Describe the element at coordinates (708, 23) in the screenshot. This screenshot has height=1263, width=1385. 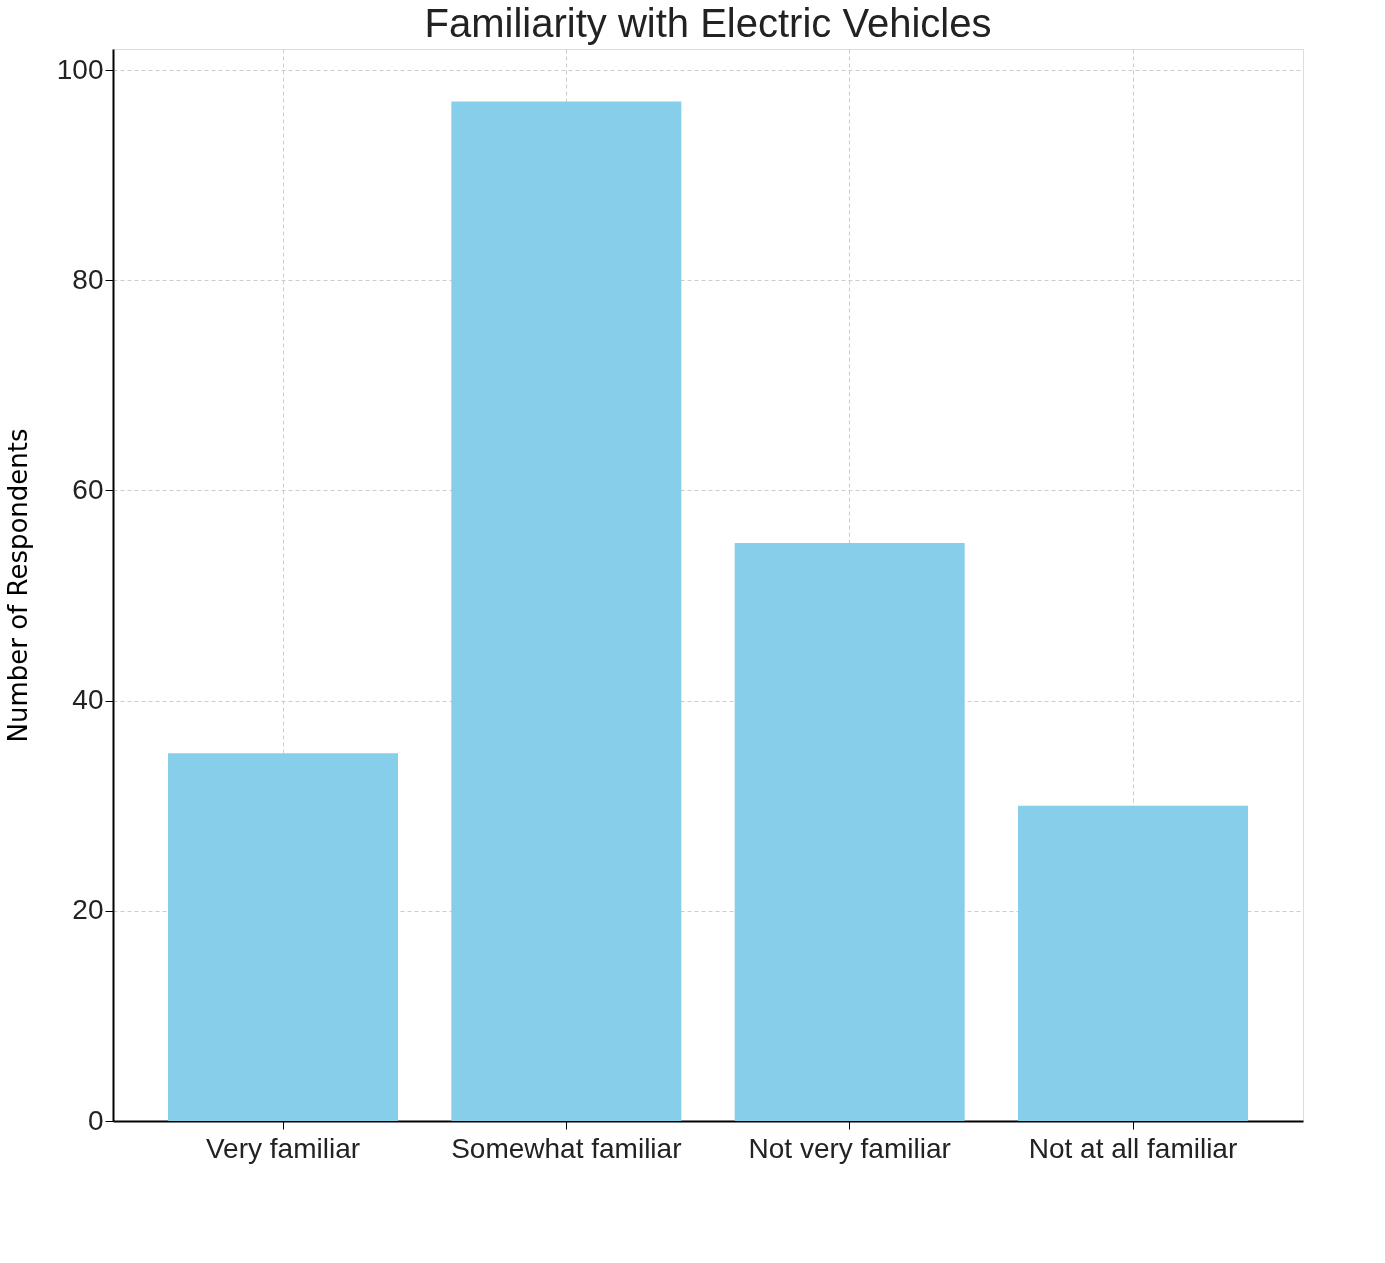
I see `chart-title: Familiarity with Electric Vehicles` at that location.